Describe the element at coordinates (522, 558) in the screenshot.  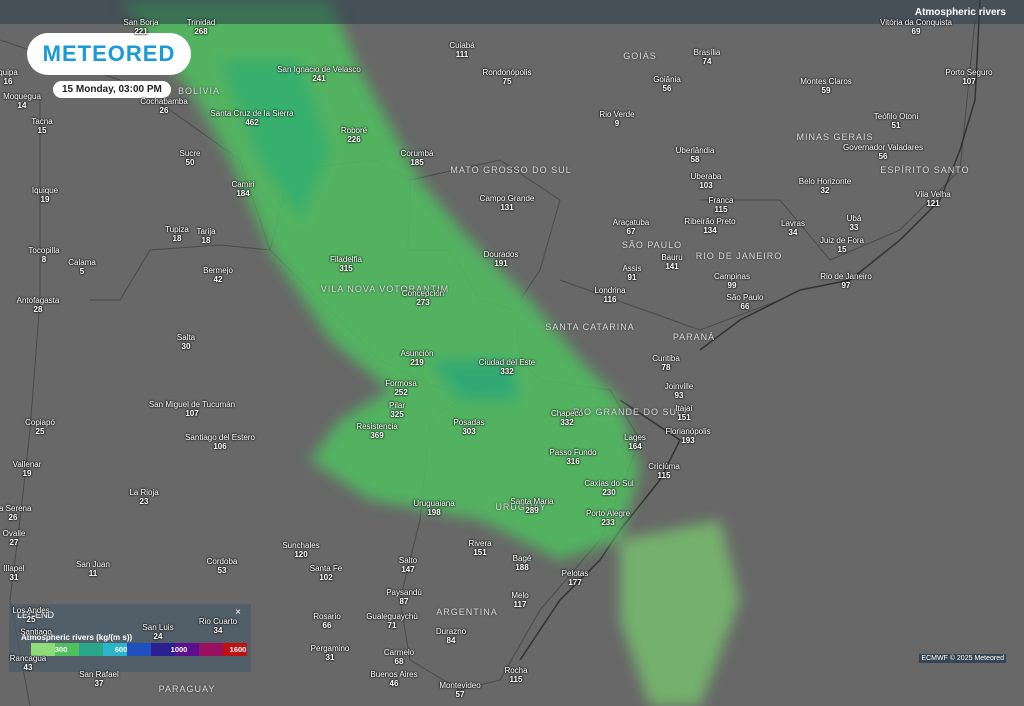
I see `city-name: Bagé` at that location.